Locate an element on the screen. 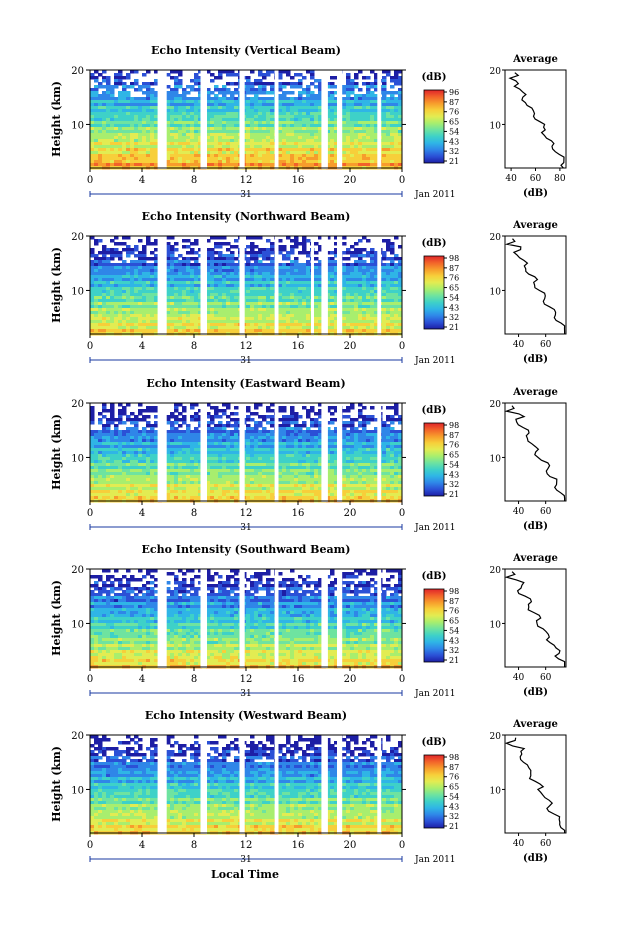 The width and height of the screenshot is (621, 929). panel-title: Echo Intensity (Eastward Beam) is located at coordinates (245, 383).